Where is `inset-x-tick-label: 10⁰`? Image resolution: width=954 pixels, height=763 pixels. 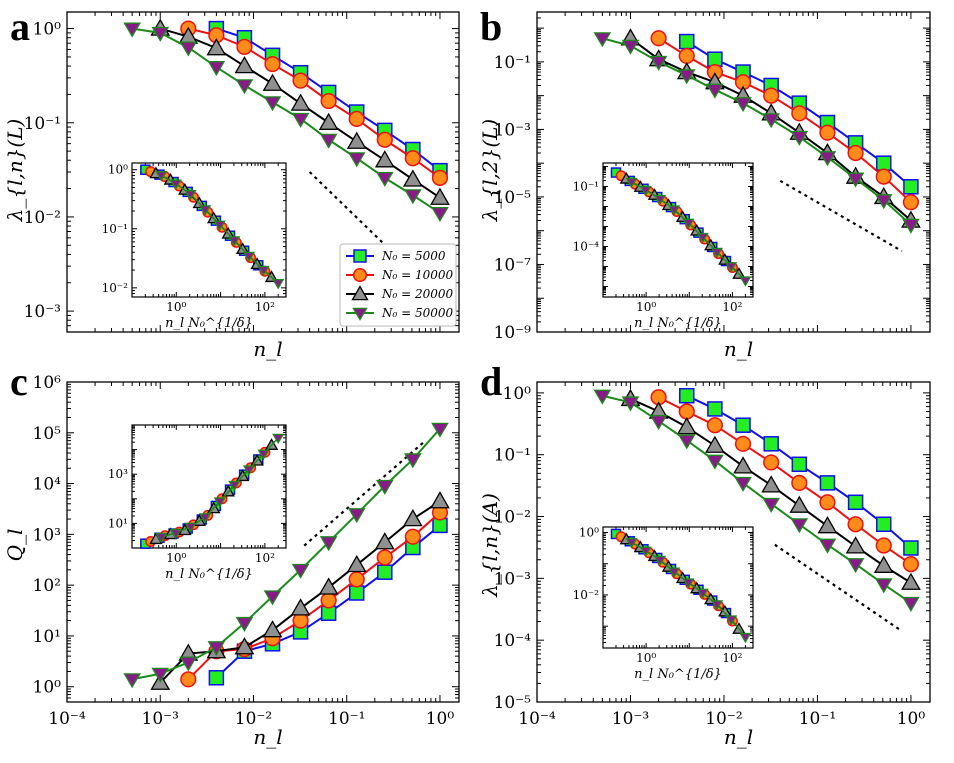
inset-x-tick-label: 10⁰ is located at coordinates (646, 658).